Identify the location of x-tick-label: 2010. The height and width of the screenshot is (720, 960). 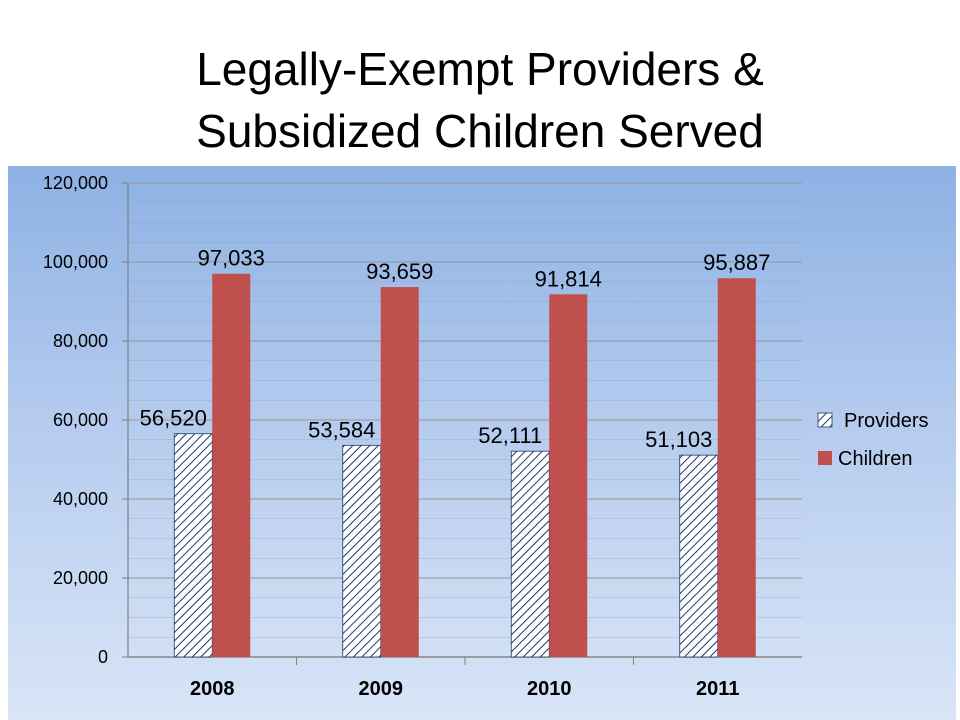
(549, 689).